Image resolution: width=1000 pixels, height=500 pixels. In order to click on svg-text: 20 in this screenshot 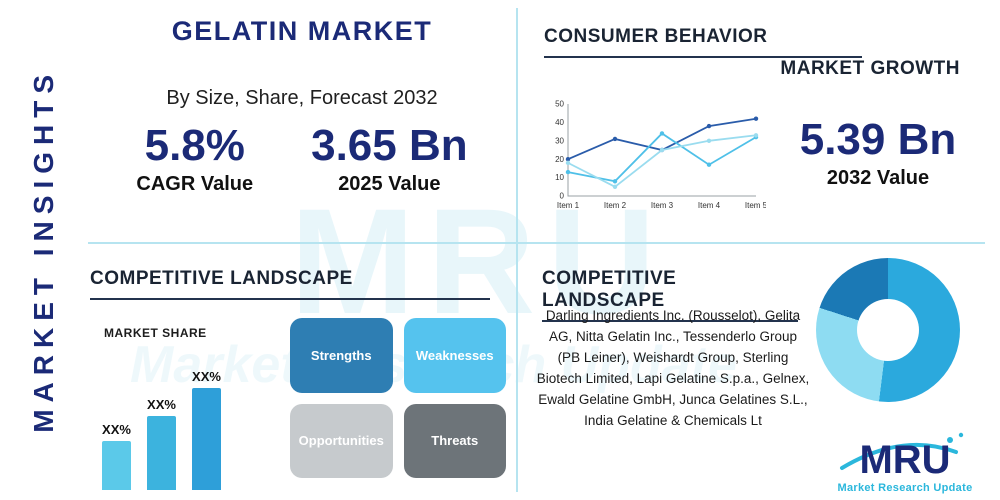, I will do `click(559, 159)`.